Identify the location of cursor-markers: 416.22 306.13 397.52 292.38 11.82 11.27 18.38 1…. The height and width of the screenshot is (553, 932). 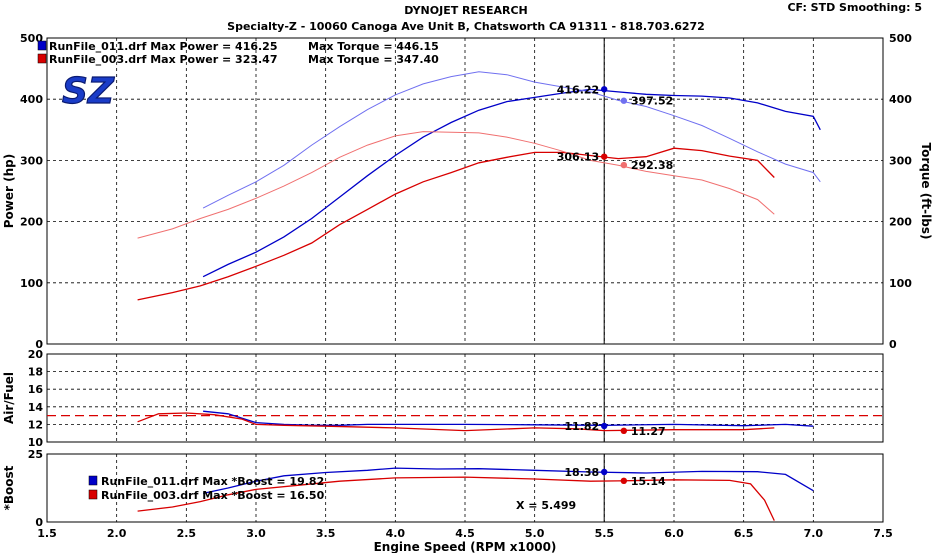
(615, 285).